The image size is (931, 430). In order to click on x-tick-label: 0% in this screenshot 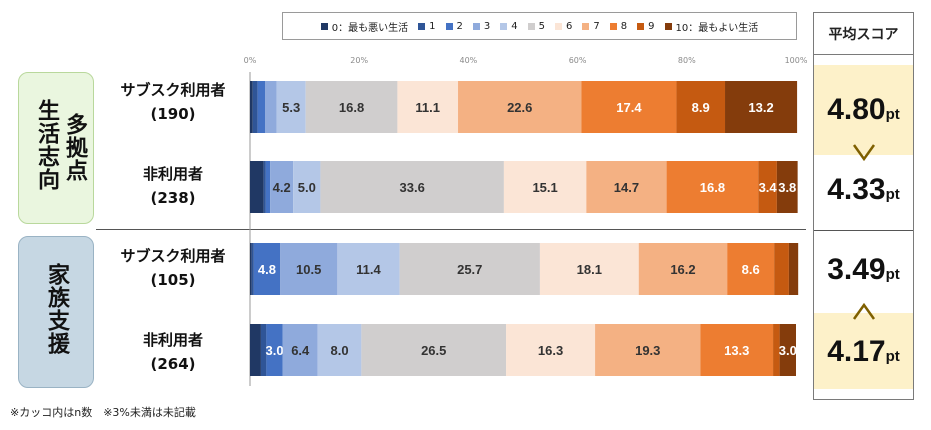, I will do `click(250, 60)`.